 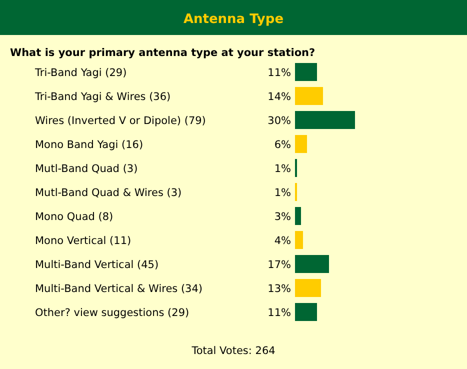 I want to click on text: What is your primary antenna type at your station?, so click(x=163, y=53).